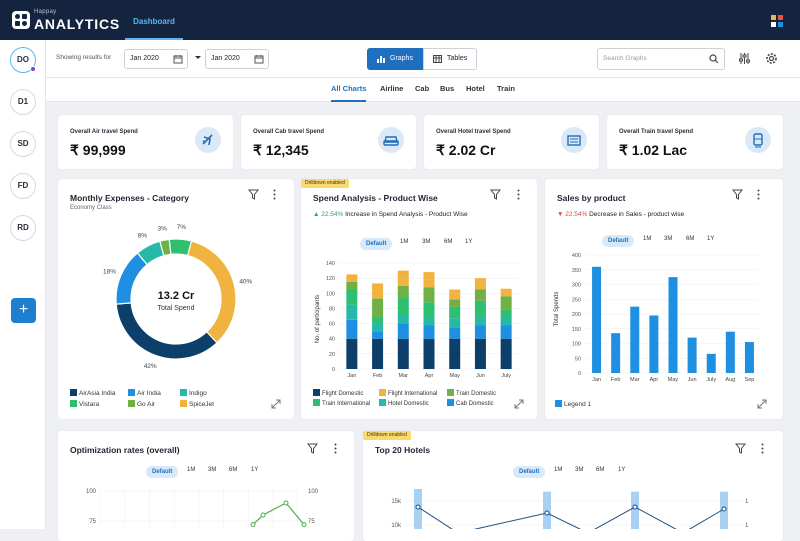  What do you see at coordinates (156, 59) in the screenshot?
I see `date-from-picker: Jan 2020` at bounding box center [156, 59].